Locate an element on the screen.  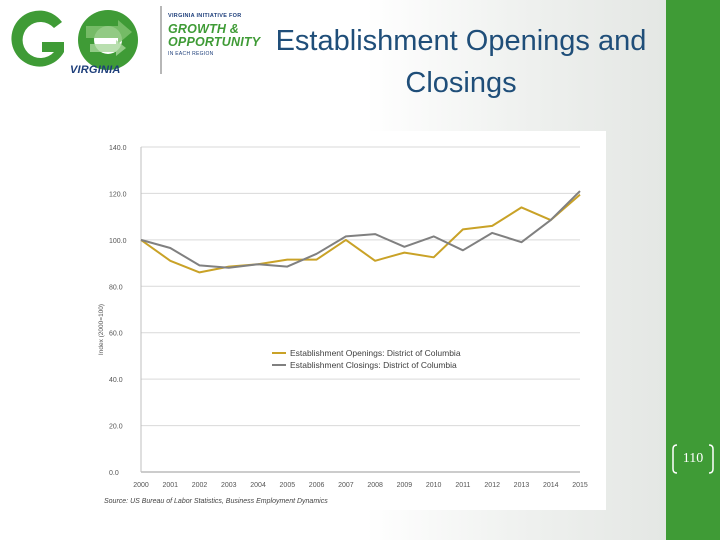
y-axis-label: Index (2000=100) is located at coordinates (101, 329).